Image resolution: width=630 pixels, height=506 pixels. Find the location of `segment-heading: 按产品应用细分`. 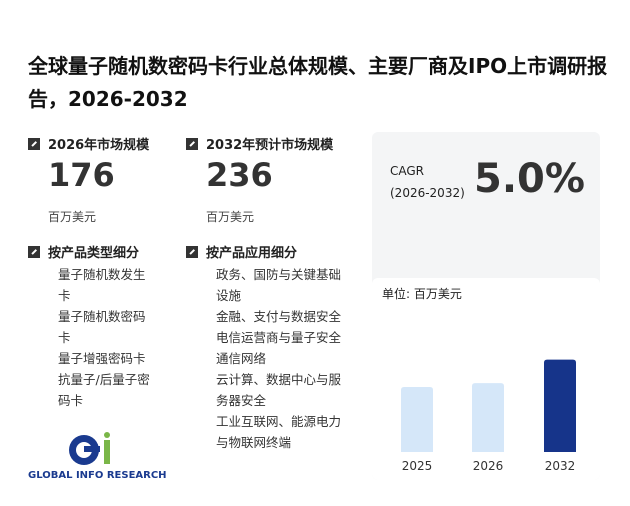

segment-heading: 按产品应用细分 is located at coordinates (241, 251).